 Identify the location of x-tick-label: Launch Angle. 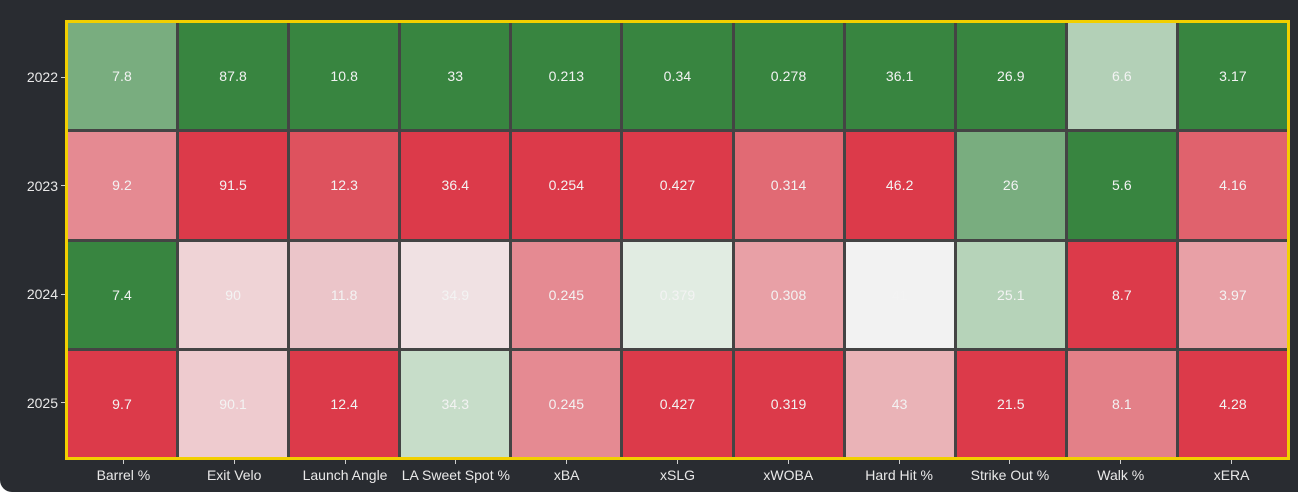
(345, 475).